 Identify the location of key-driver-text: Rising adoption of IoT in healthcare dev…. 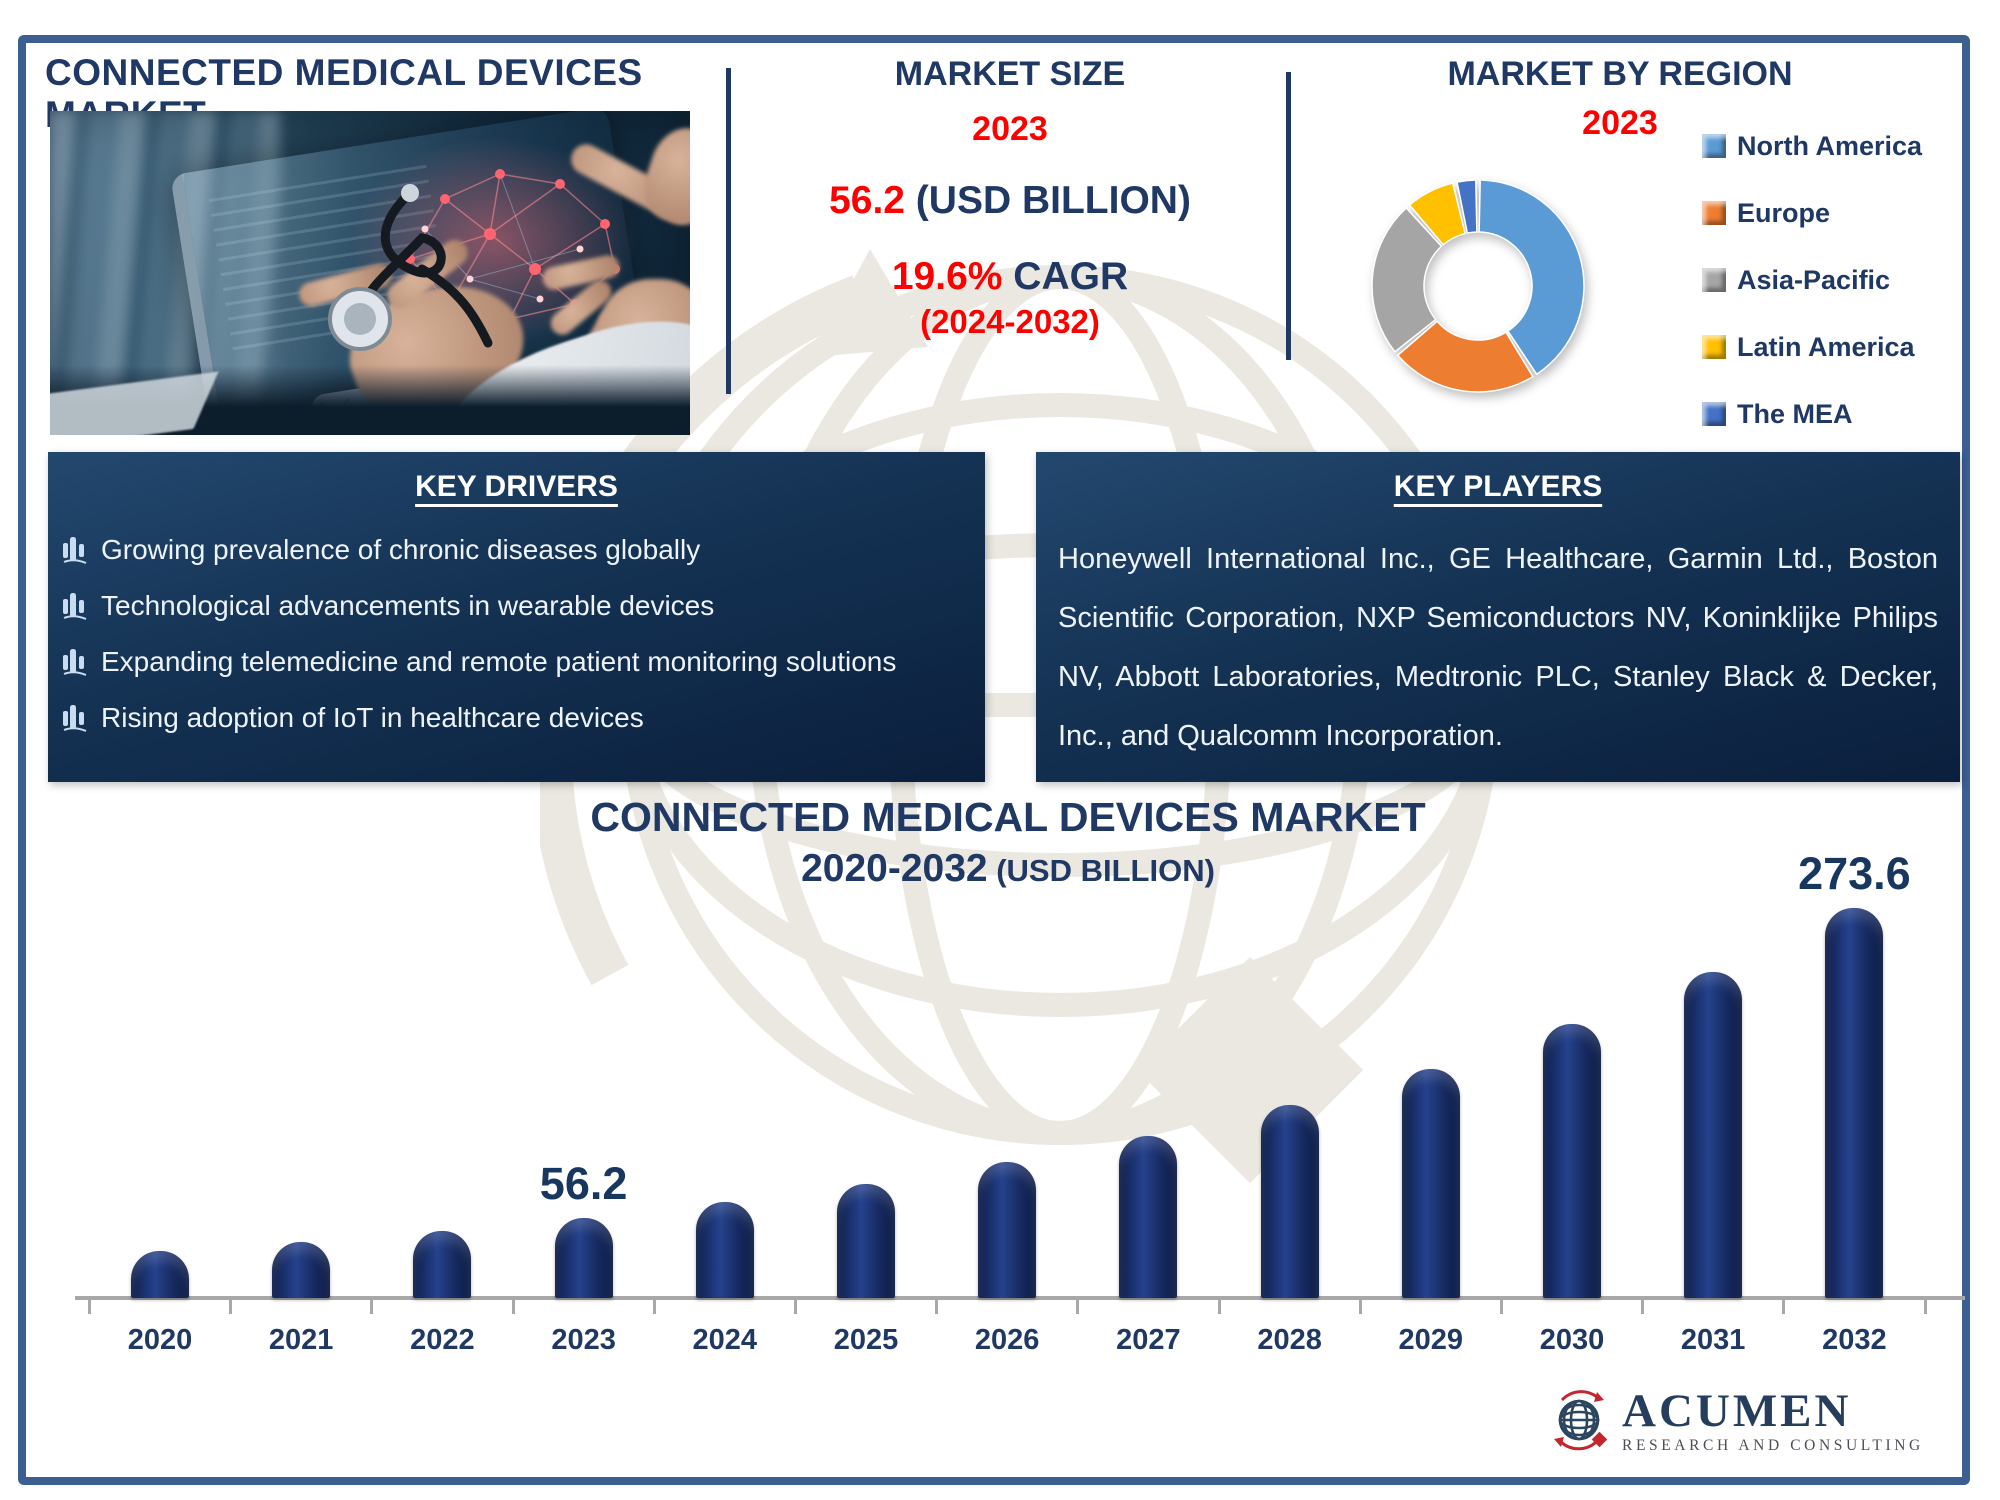
(372, 717).